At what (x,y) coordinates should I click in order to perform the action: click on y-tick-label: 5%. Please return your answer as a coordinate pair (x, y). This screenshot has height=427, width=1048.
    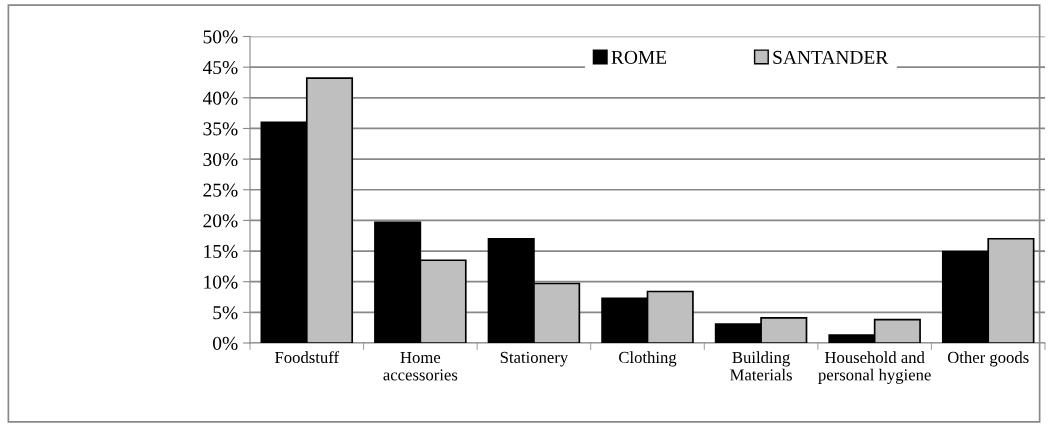
    Looking at the image, I should click on (225, 313).